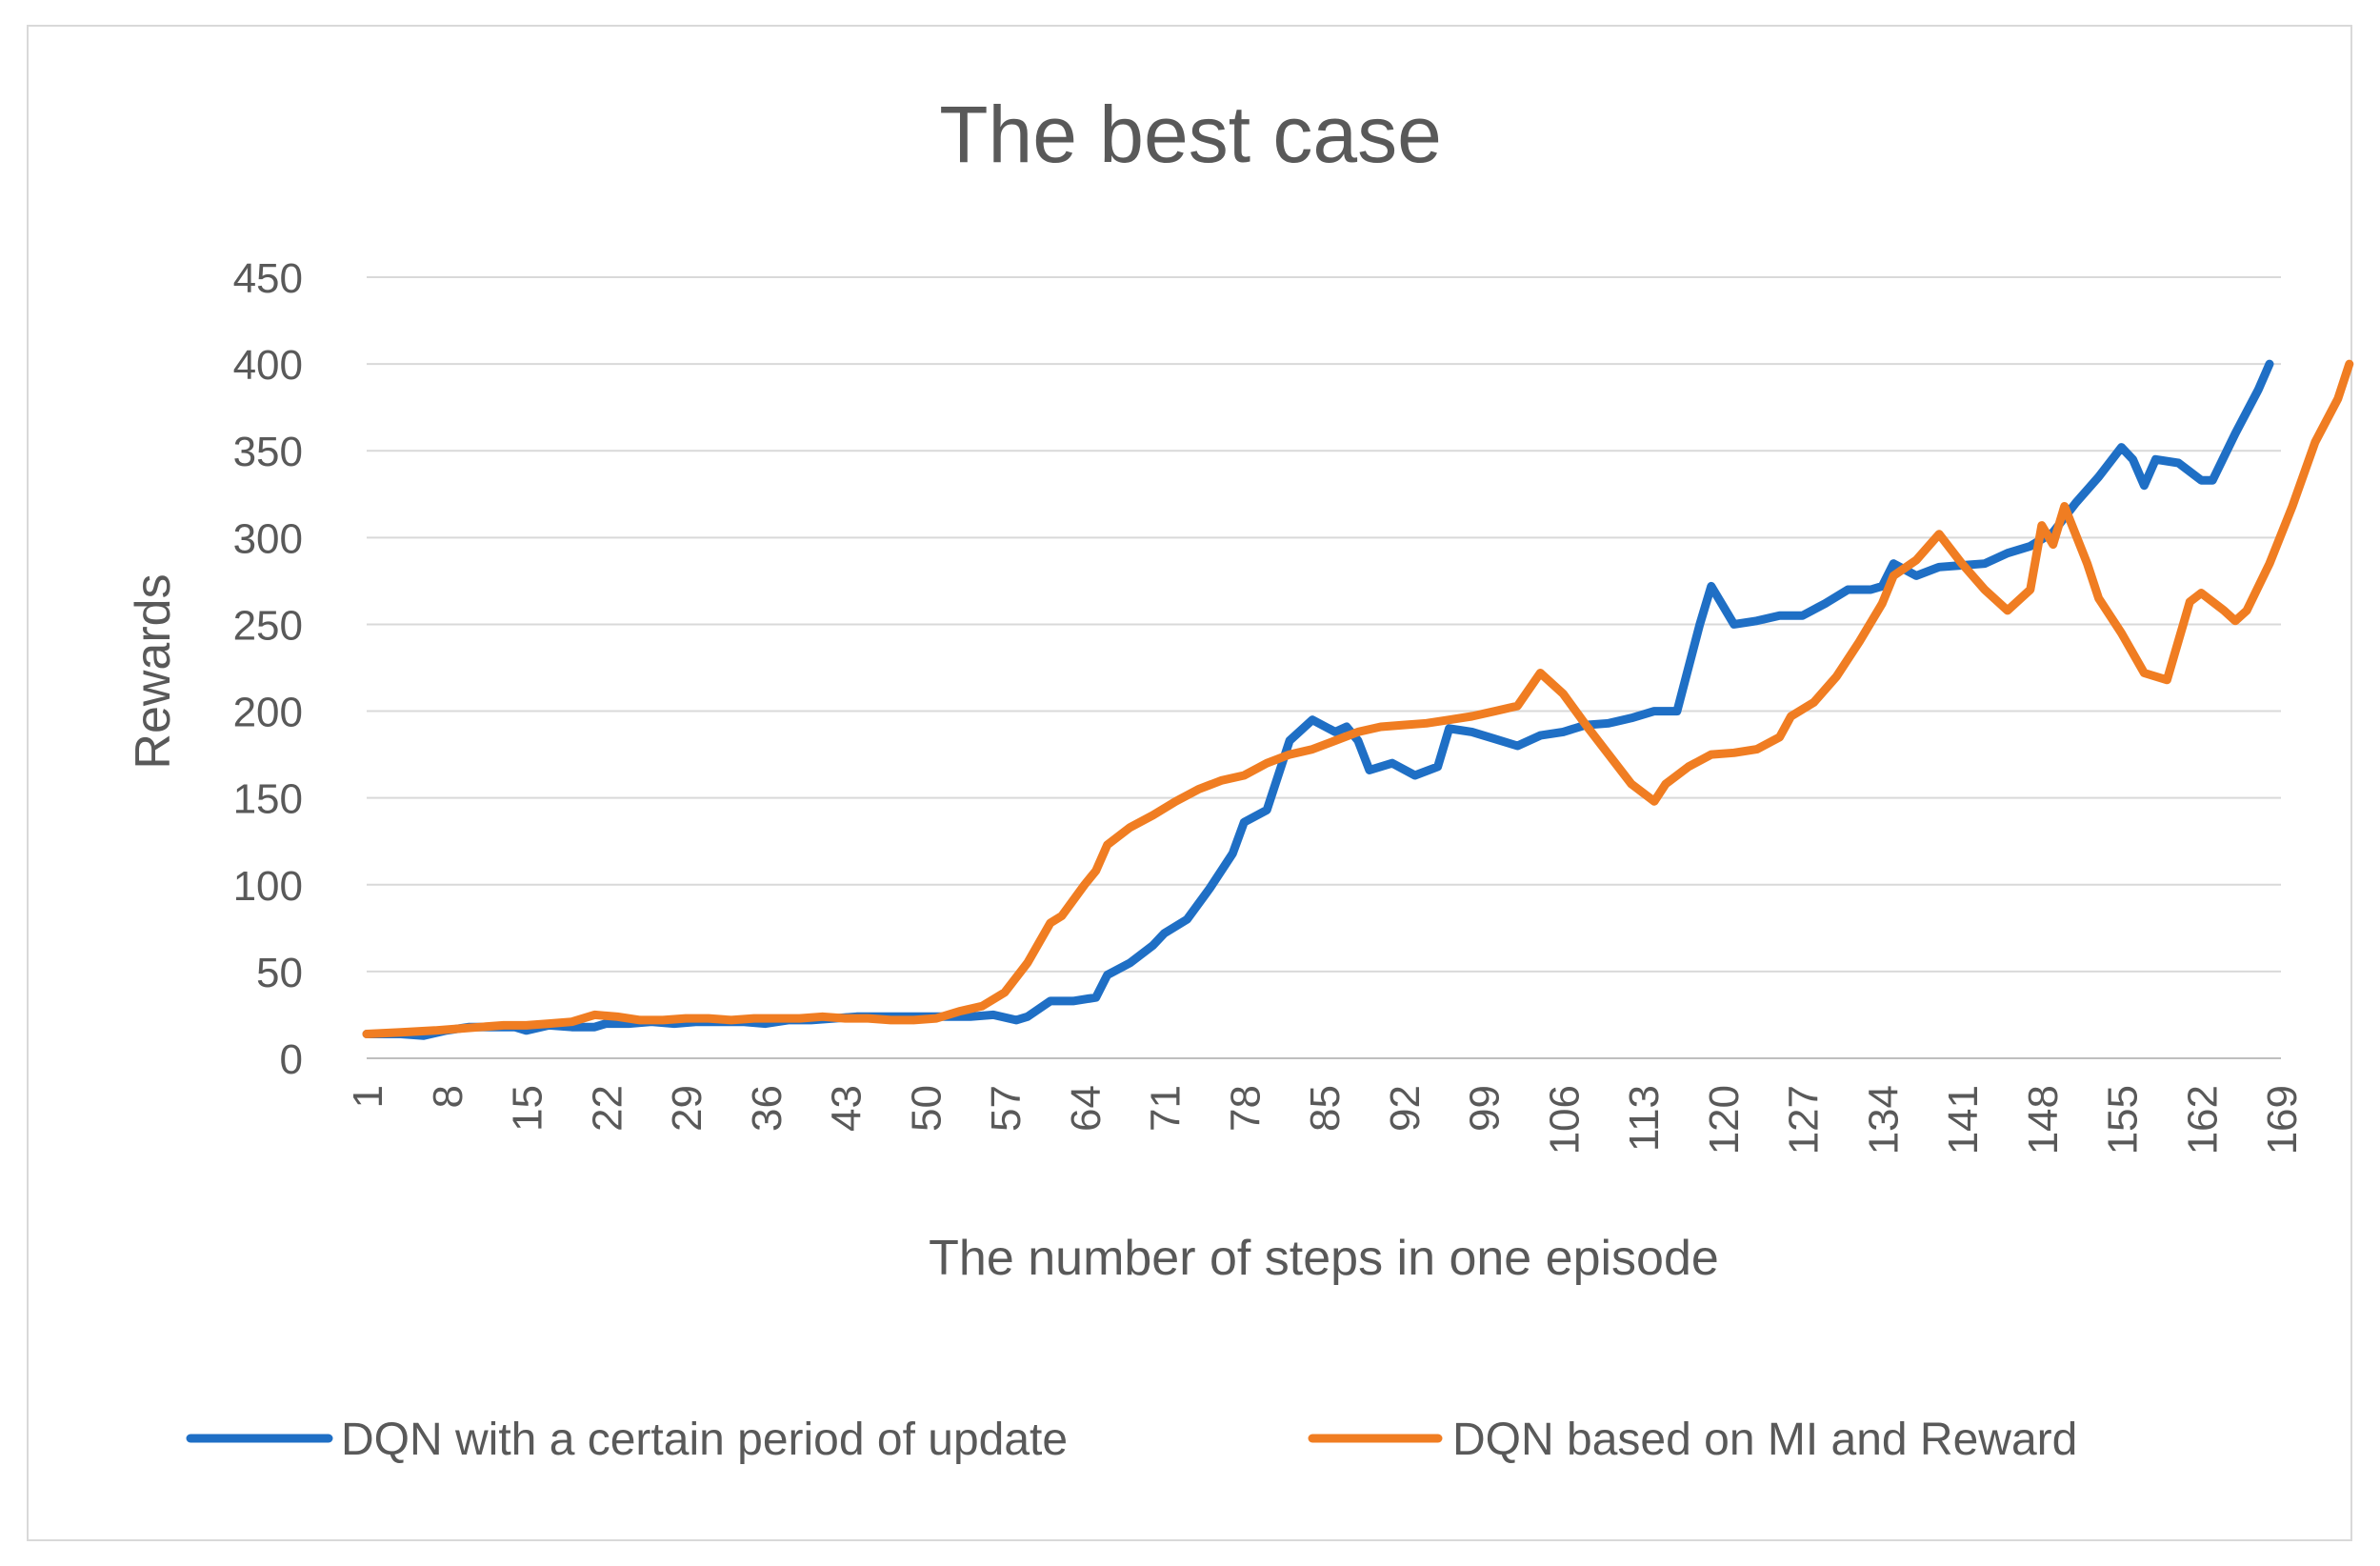 The width and height of the screenshot is (2380, 1566). Describe the element at coordinates (153, 671) in the screenshot. I see `y-axis-title: Rewards` at that location.